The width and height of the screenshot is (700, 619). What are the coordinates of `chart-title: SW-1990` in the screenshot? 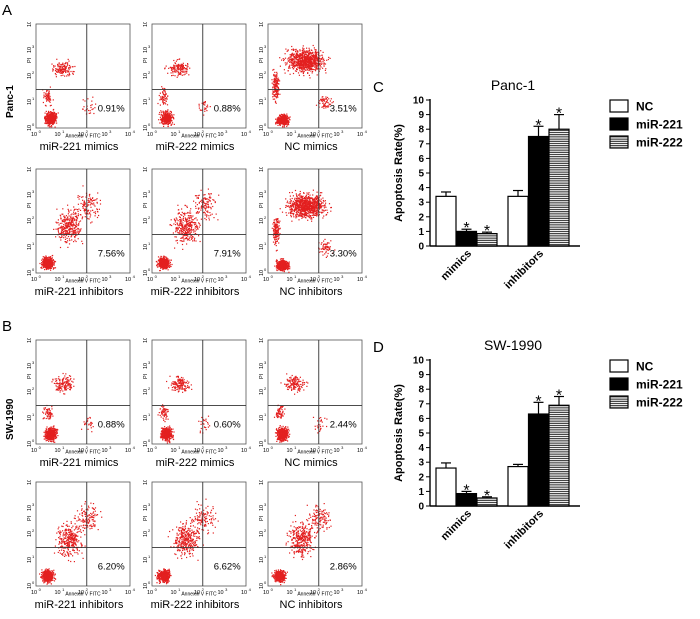 It's located at (513, 345).